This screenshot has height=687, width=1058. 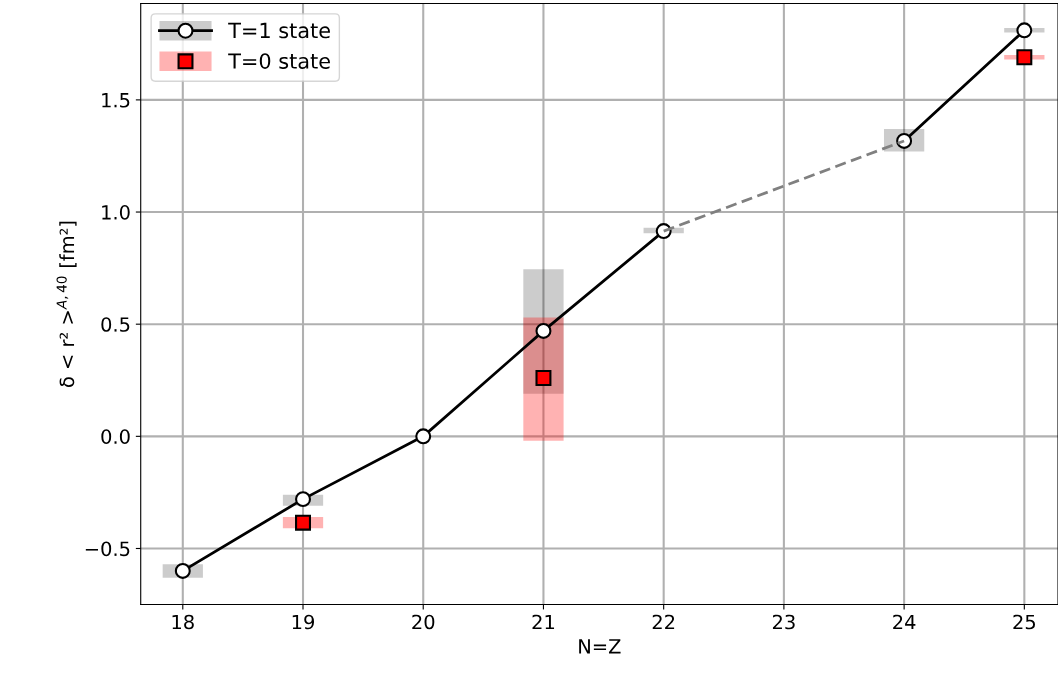 I want to click on legend-label: T=0 state, so click(x=279, y=61).